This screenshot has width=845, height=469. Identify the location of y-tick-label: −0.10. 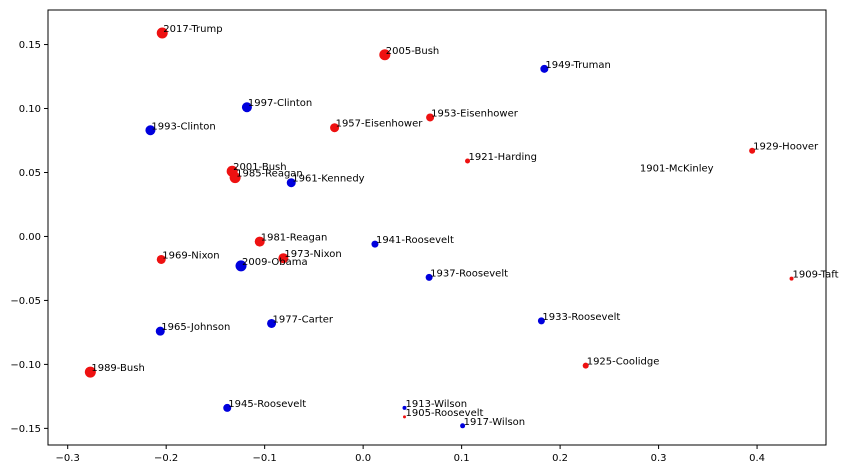
(25, 365).